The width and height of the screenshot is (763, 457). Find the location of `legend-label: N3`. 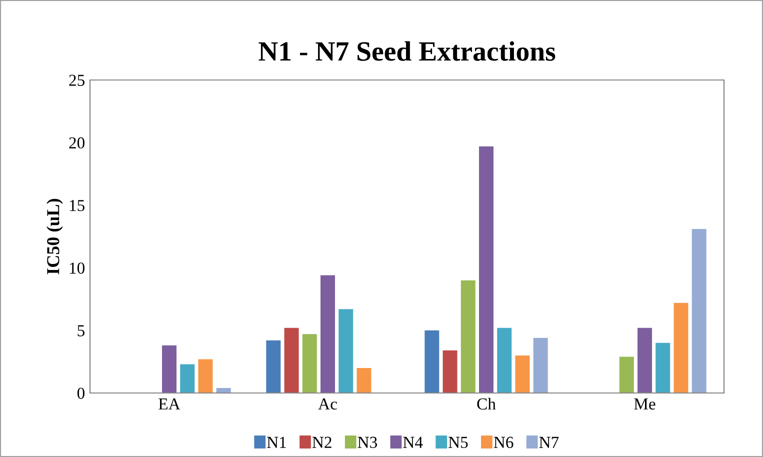

legend-label: N3 is located at coordinates (367, 442).